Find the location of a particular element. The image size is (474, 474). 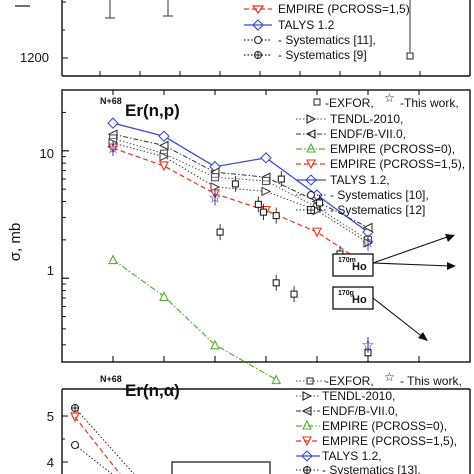

na-legend-empire15: EMPIRE (PCROSS=1,5), is located at coordinates (389, 441).